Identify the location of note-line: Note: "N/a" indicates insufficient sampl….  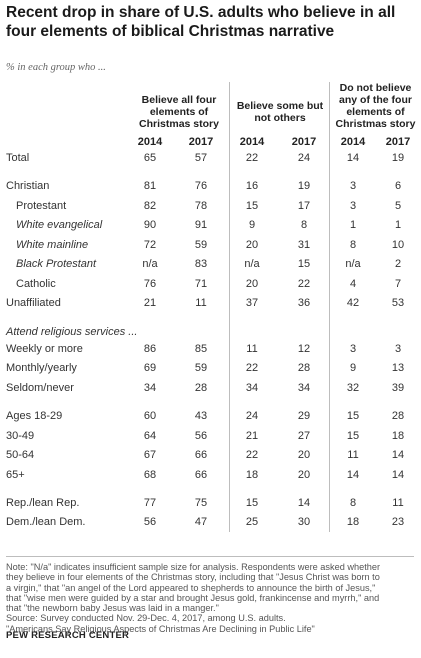
(193, 567).